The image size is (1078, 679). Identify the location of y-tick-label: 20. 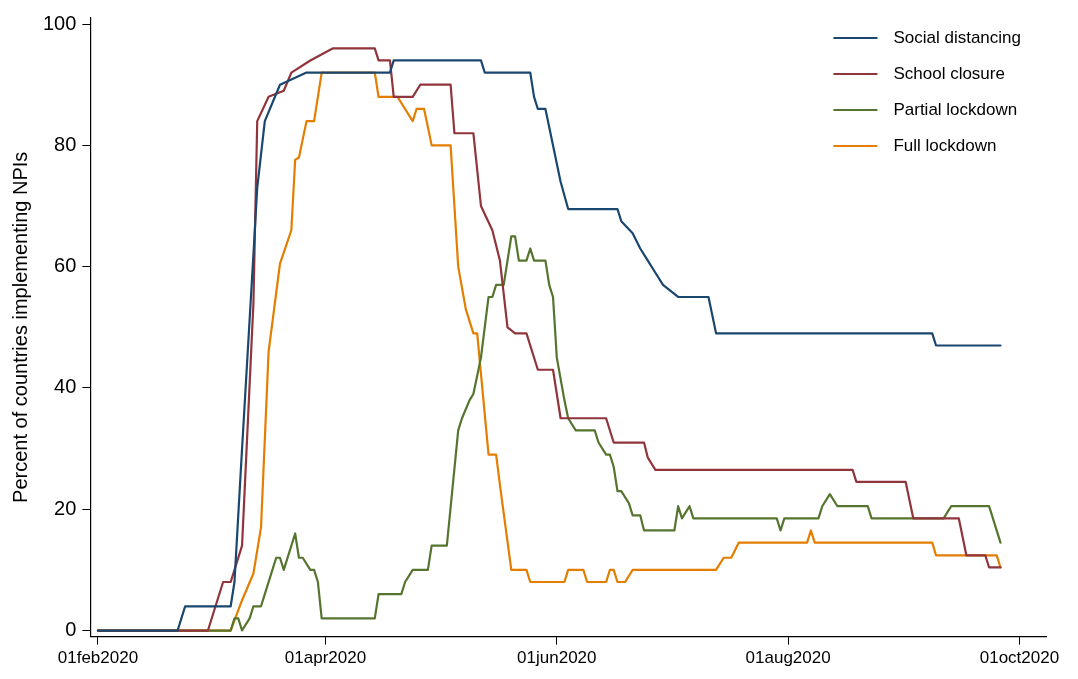
(65, 507).